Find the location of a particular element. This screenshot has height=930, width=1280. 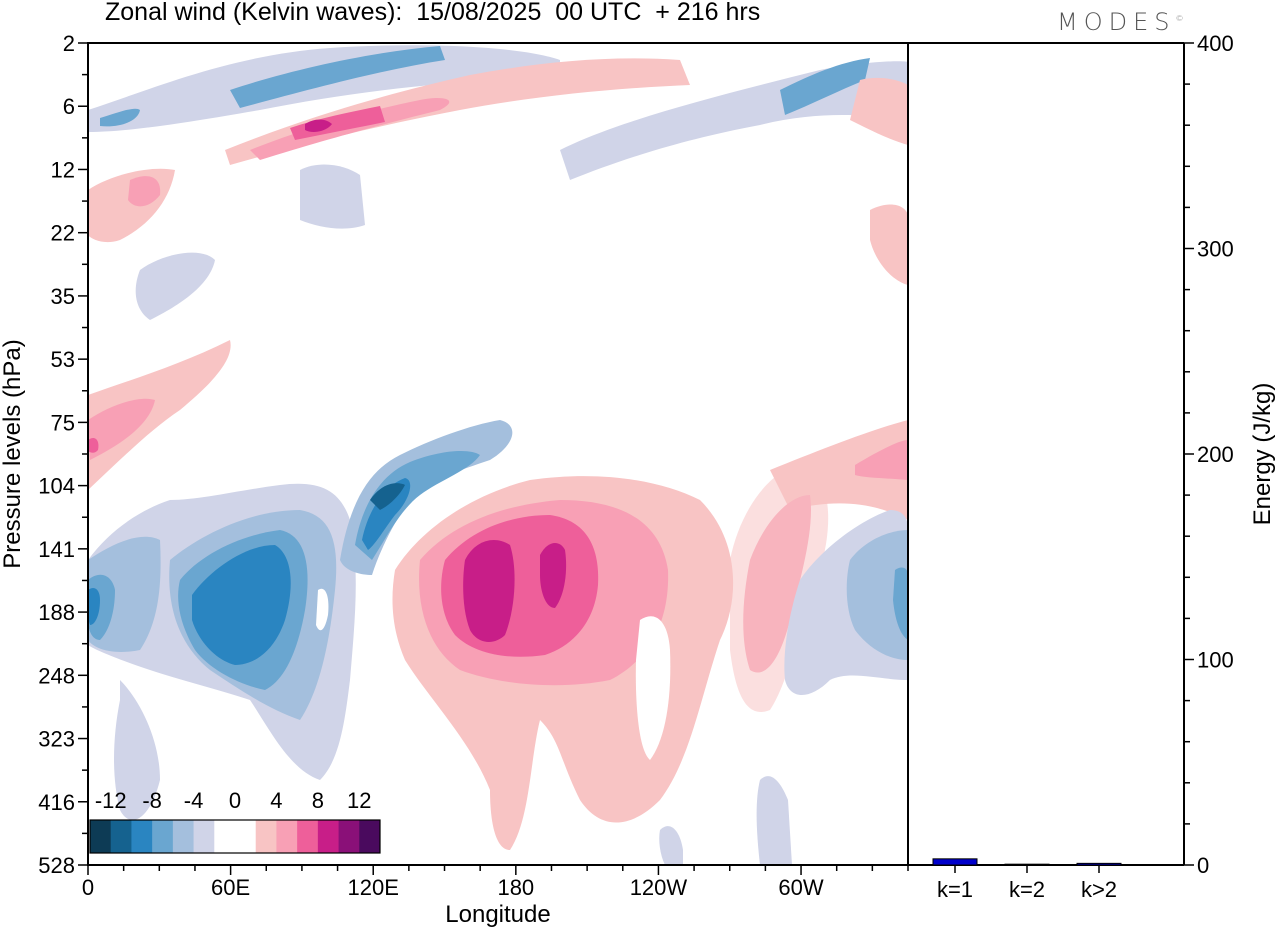

colorbar-label: -8 is located at coordinates (152, 800).